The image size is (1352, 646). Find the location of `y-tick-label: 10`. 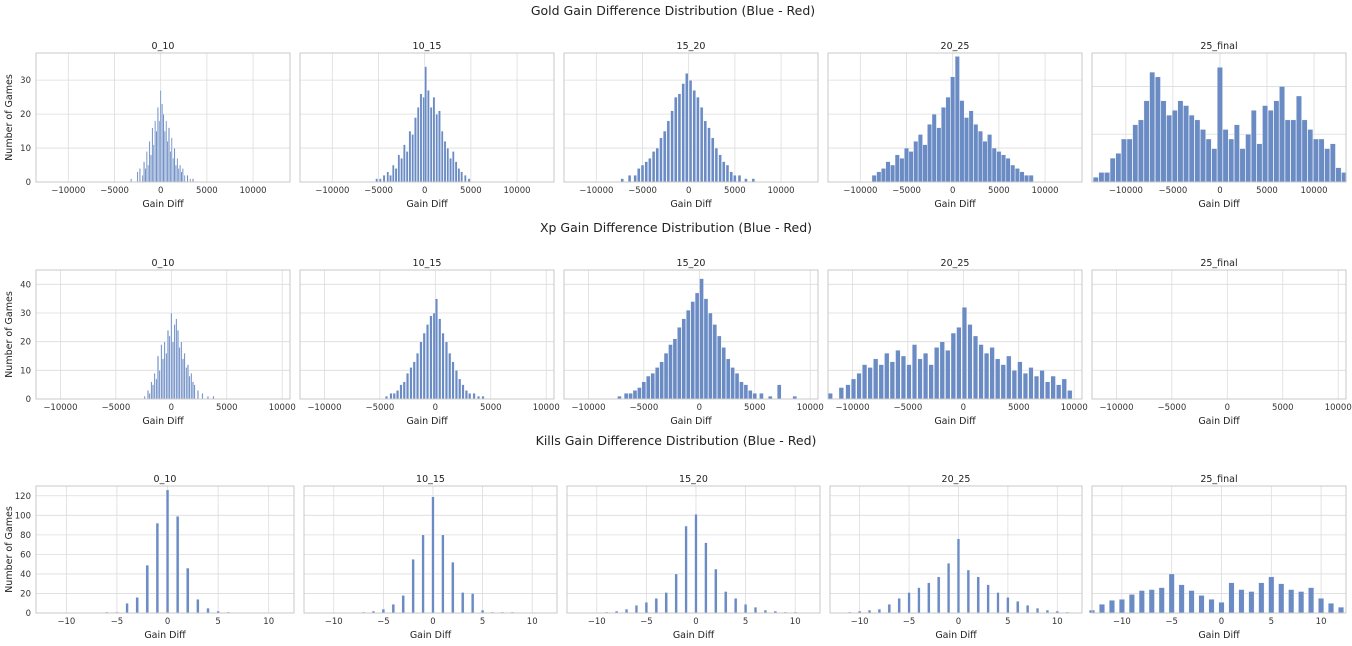

y-tick-label: 10 is located at coordinates (25, 149).